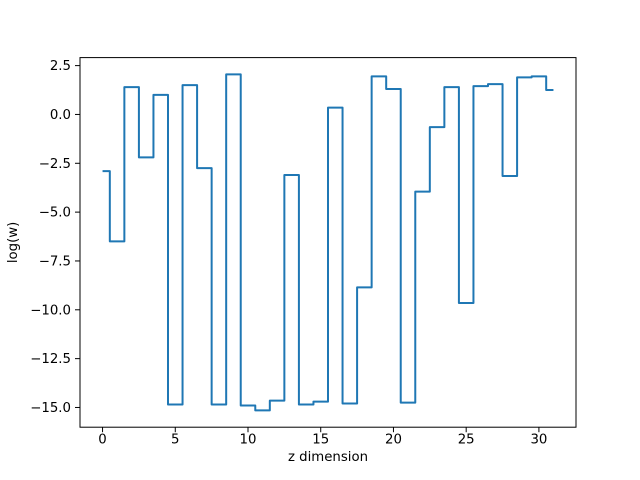 The image size is (640, 480). What do you see at coordinates (55, 213) in the screenshot?
I see `y-tick-label: −5.0` at bounding box center [55, 213].